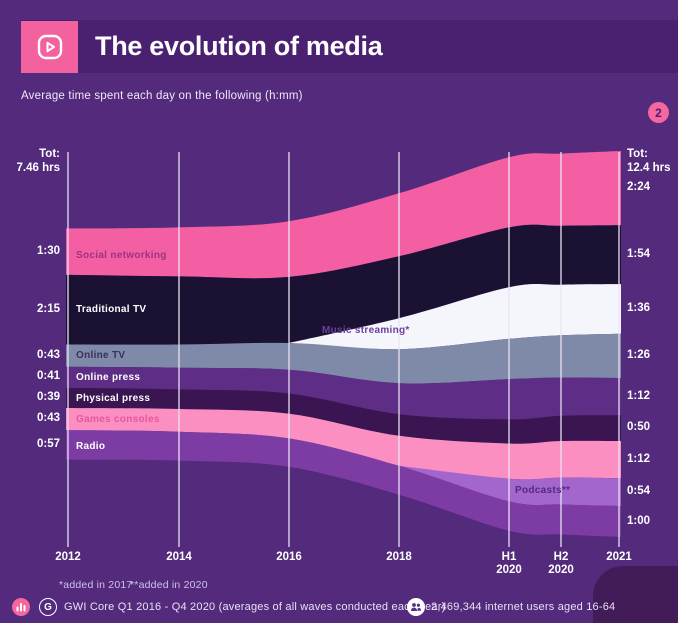  I want to click on band-games-consoles, so click(343, 444).